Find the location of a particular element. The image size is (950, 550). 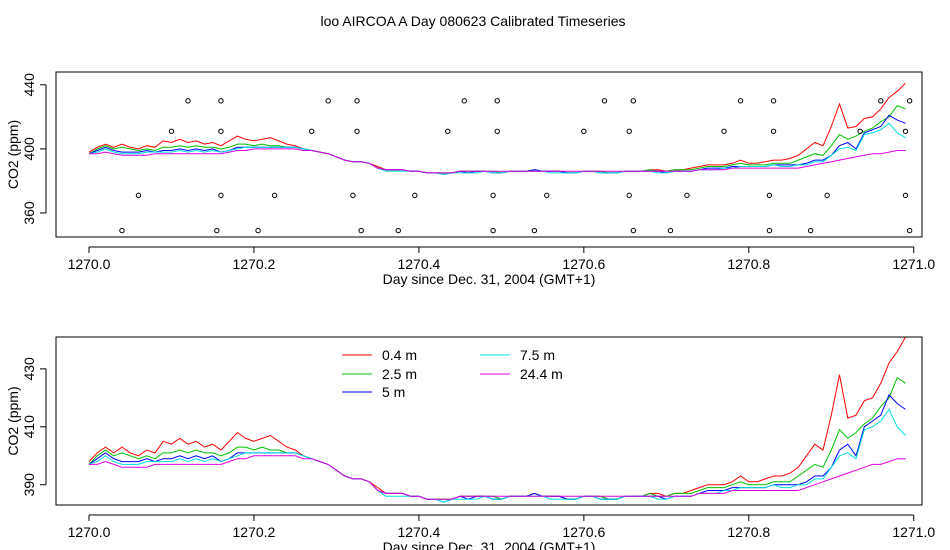

legend-label-4: 24.4 m is located at coordinates (541, 374).